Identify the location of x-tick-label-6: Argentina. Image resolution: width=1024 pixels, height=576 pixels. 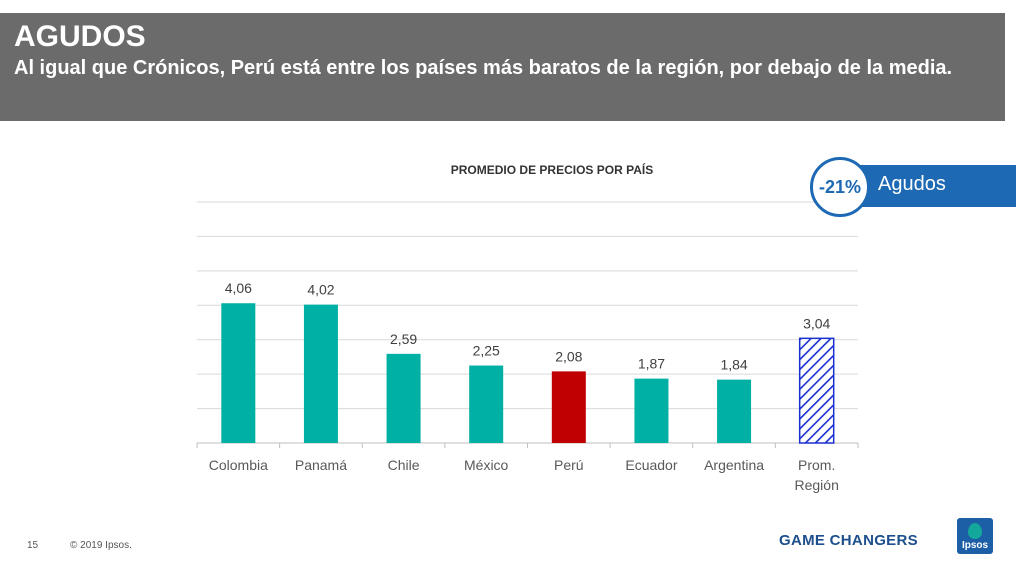
(734, 465).